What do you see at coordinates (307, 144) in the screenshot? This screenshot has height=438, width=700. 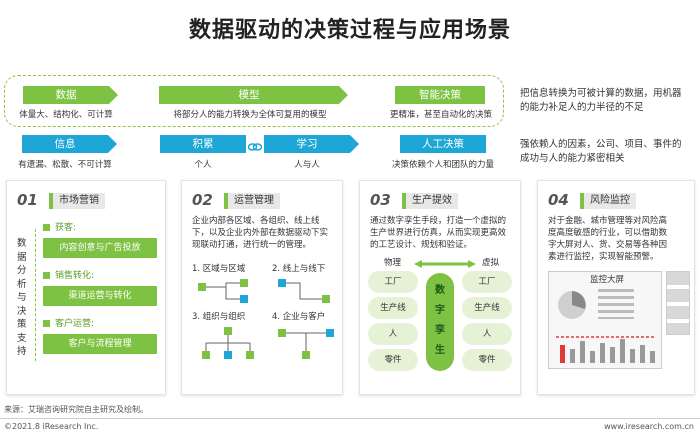 I see `learn-pill: 学习` at bounding box center [307, 144].